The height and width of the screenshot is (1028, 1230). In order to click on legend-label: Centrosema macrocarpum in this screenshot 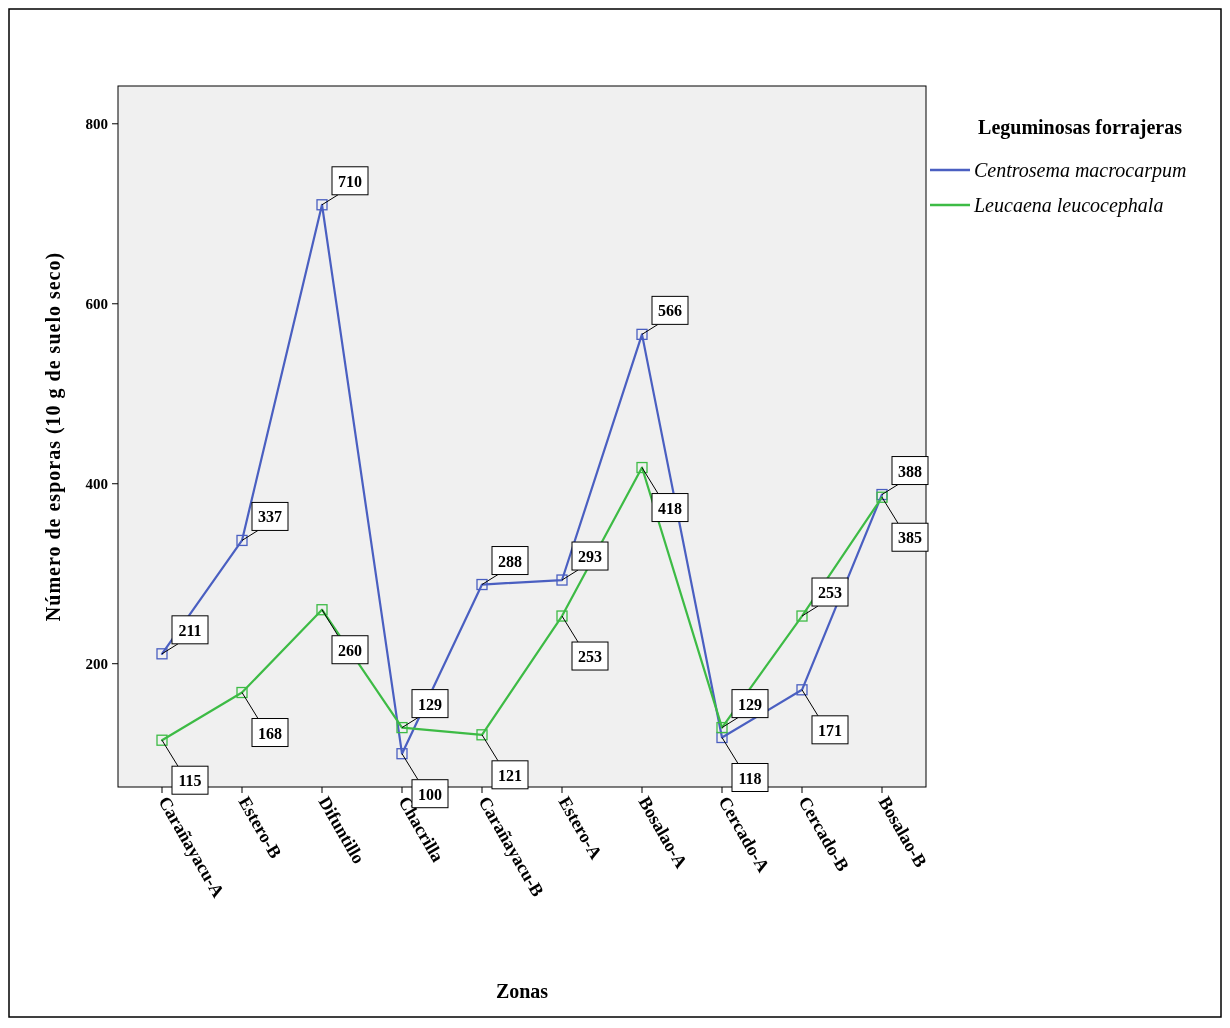, I will do `click(1080, 170)`.